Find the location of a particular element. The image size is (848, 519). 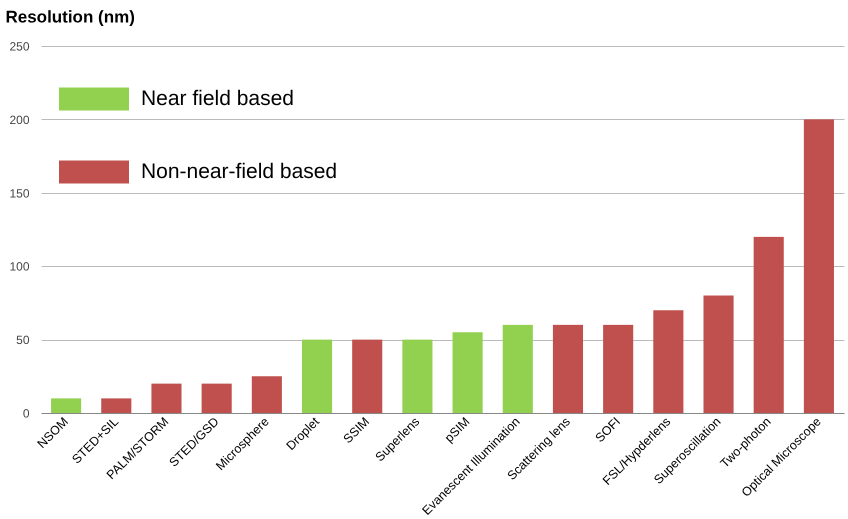

y-tick-label: 0 is located at coordinates (26, 413).